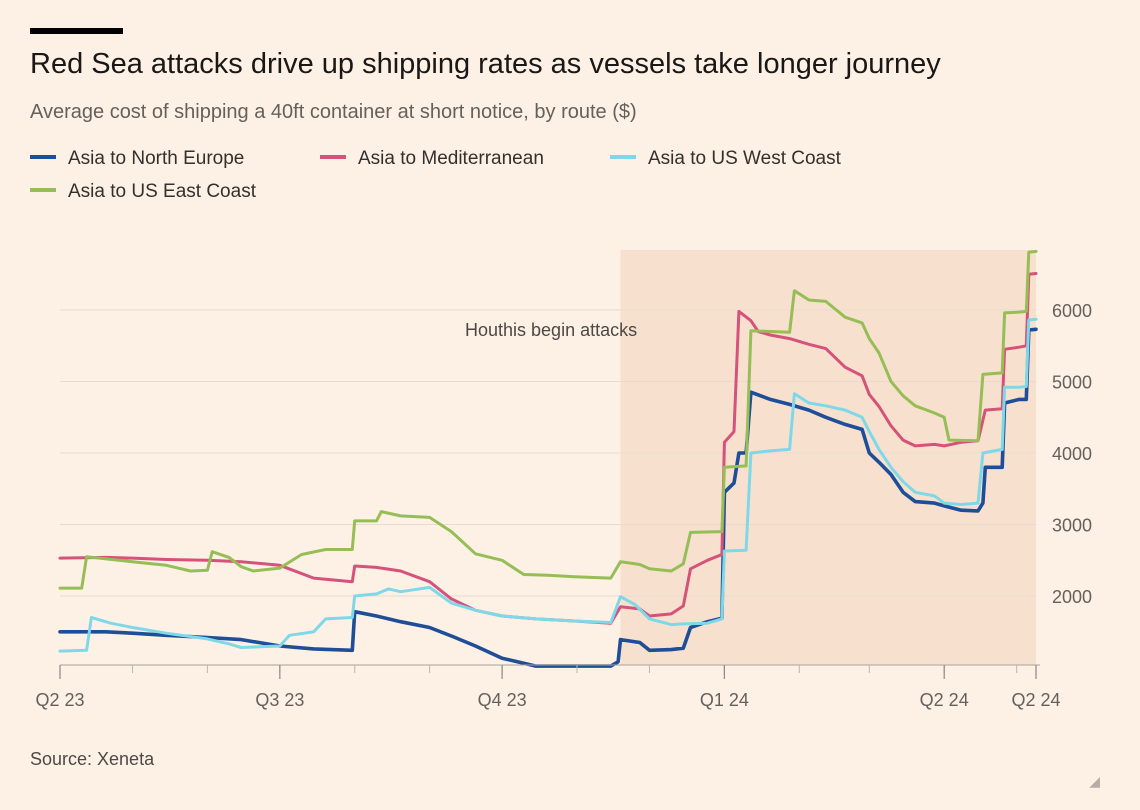  What do you see at coordinates (1072, 454) in the screenshot?
I see `y-tick-label: 4000` at bounding box center [1072, 454].